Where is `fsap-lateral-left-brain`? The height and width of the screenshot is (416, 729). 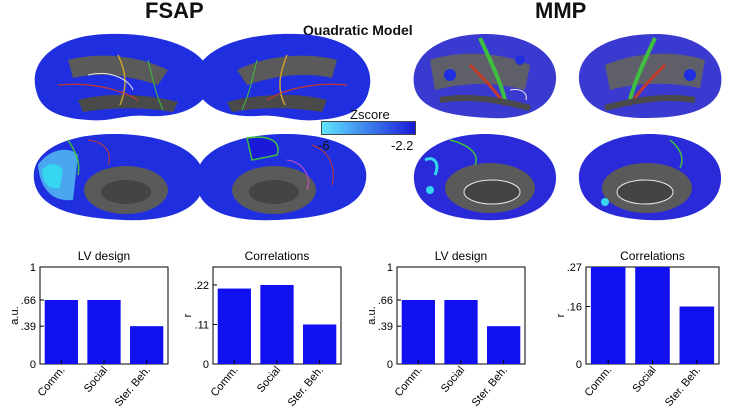 fsap-lateral-left-brain is located at coordinates (122, 77).